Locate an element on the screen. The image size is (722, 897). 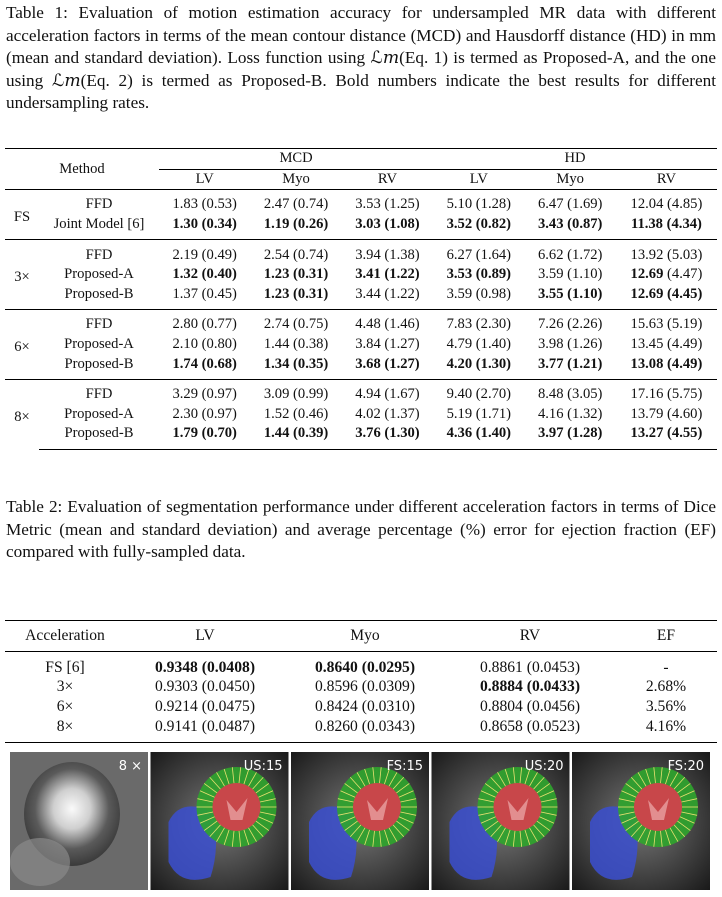
mean-value: 1.23 is located at coordinates (276, 274).